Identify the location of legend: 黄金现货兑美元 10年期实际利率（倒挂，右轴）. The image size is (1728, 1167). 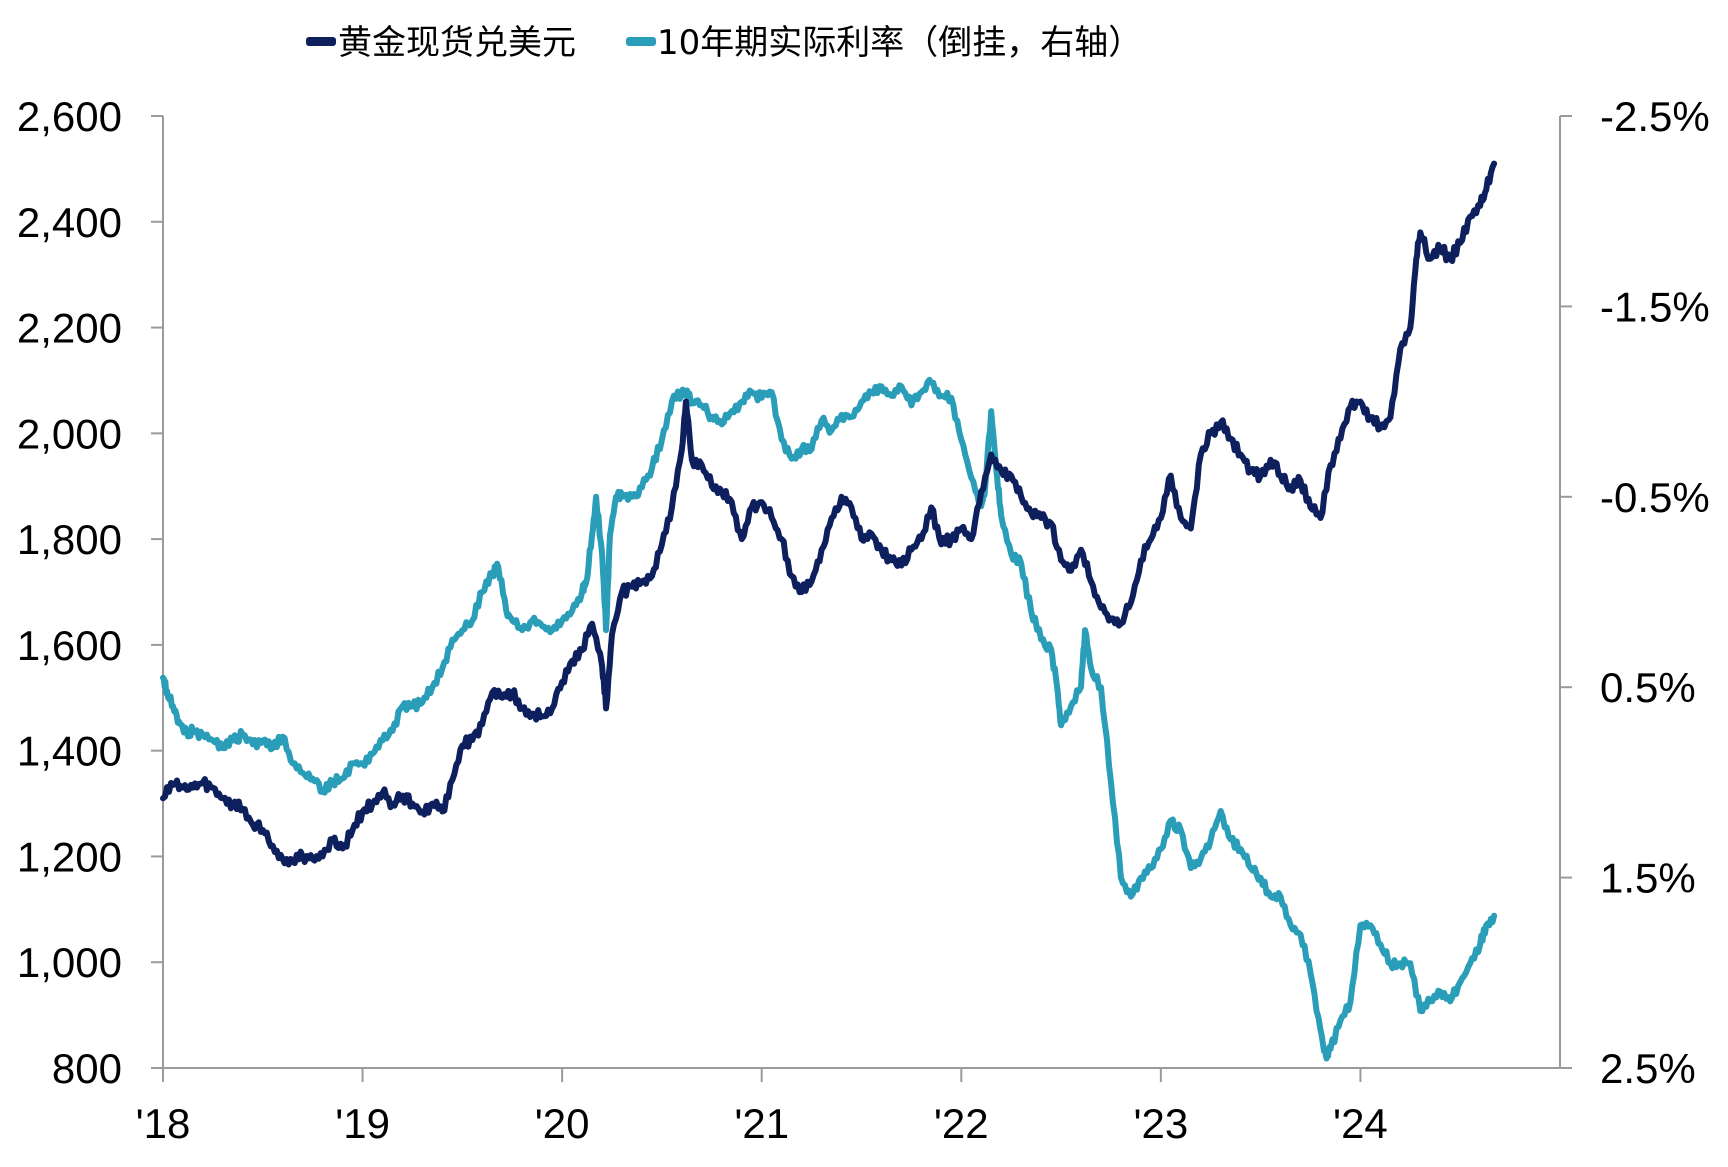
(724, 43).